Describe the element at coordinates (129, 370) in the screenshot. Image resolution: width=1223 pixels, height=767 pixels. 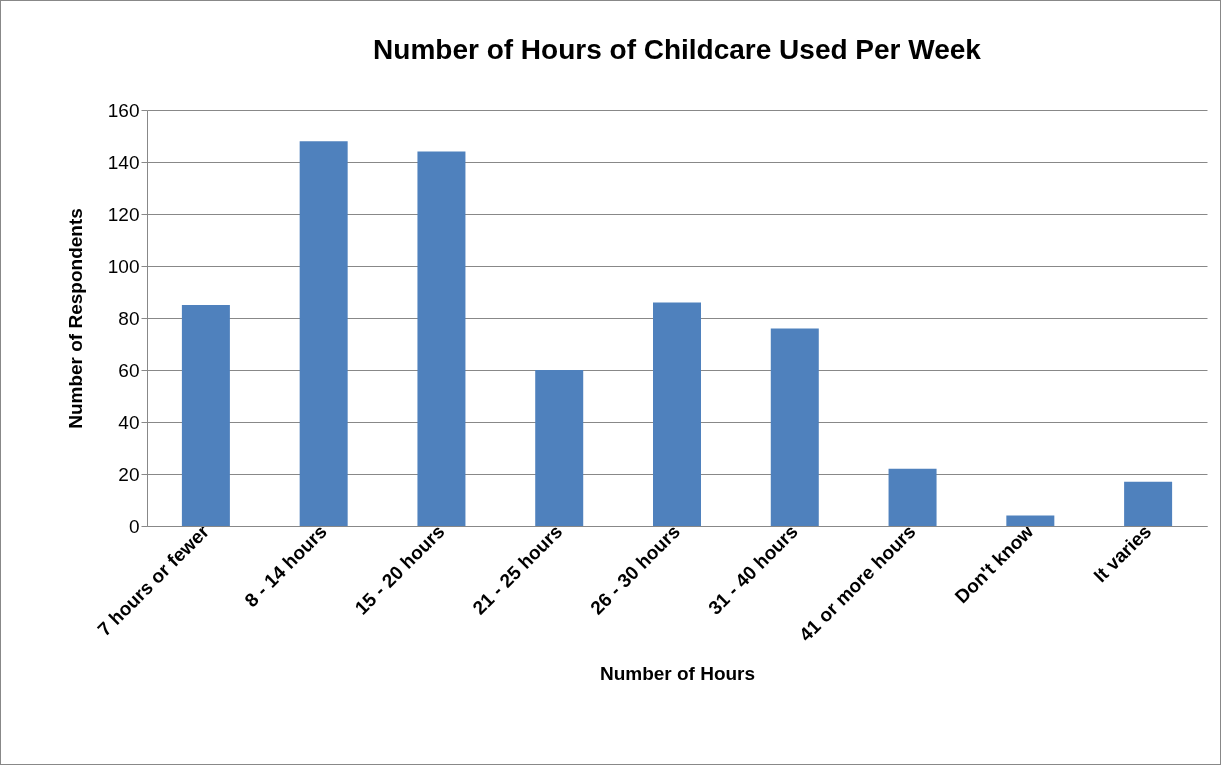
I see `y-tick-label: 60` at that location.